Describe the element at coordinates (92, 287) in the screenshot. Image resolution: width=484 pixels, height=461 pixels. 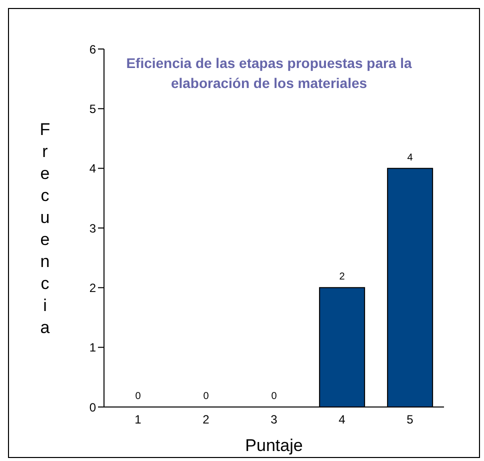
I see `y-tick-label: 2` at that location.